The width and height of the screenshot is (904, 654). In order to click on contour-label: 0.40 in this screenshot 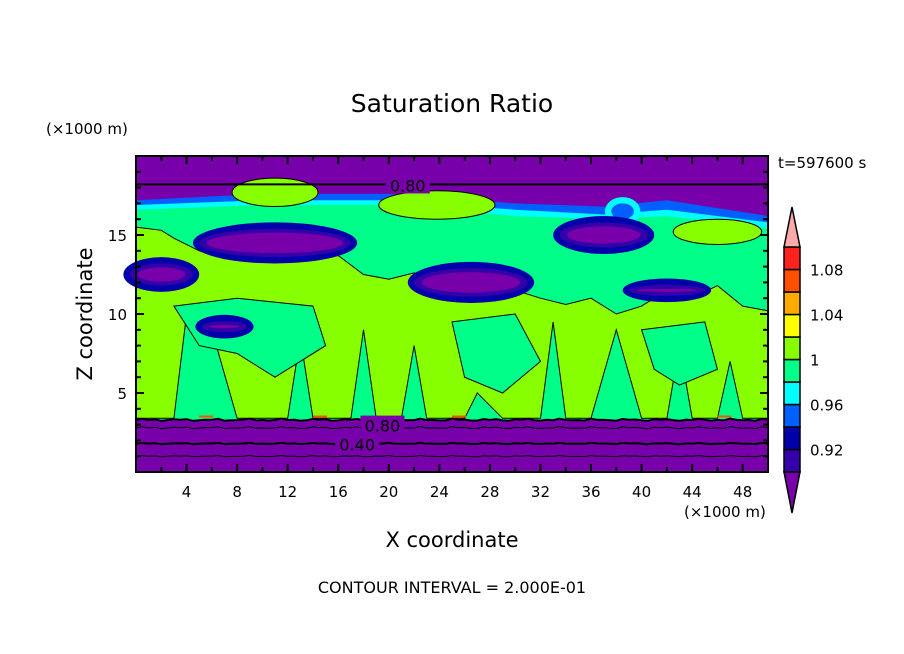, I will do `click(357, 445)`.